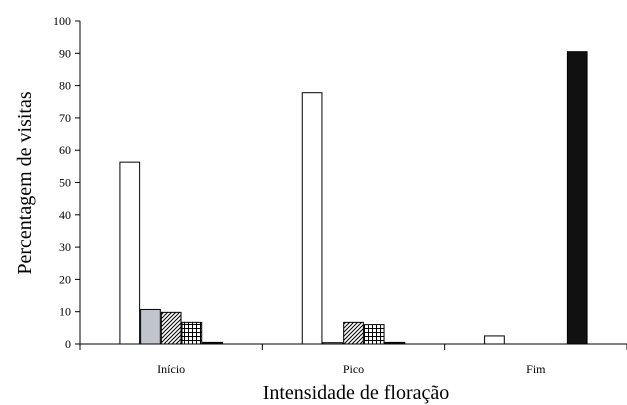 The height and width of the screenshot is (405, 627). I want to click on y-tick-label: 70, so click(65, 118).